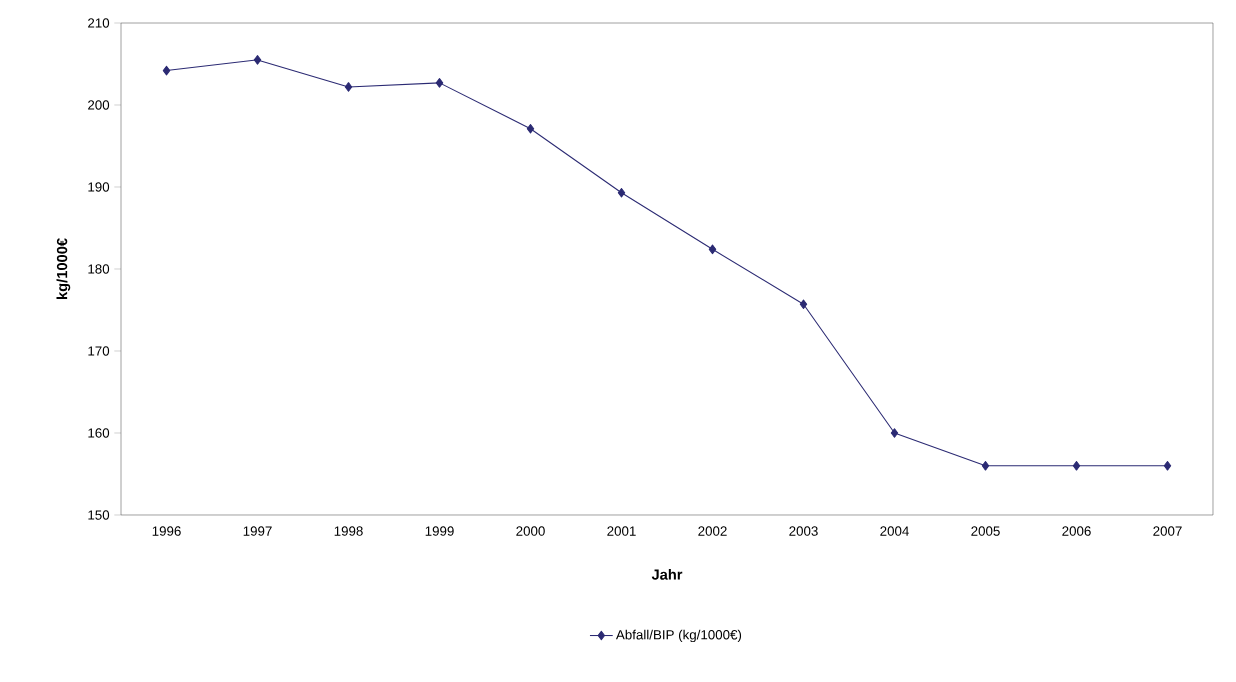 This screenshot has width=1236, height=682. What do you see at coordinates (530, 531) in the screenshot?
I see `x-tick-label: 2000` at bounding box center [530, 531].